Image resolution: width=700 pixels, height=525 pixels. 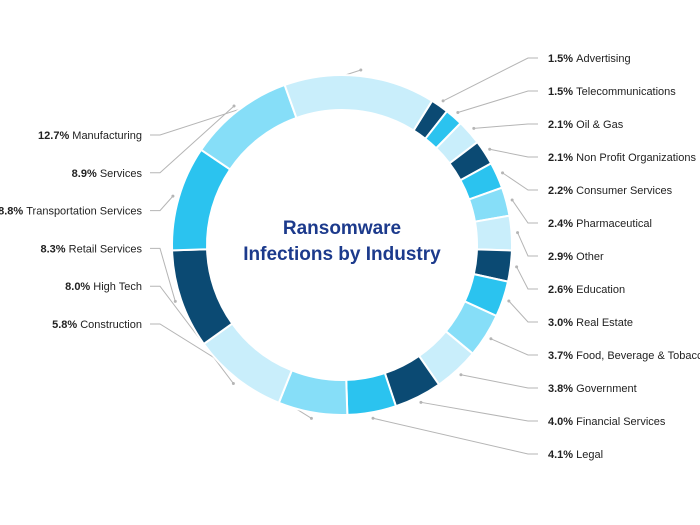 I want to click on data-label-percent: 2.9%, so click(x=562, y=257).